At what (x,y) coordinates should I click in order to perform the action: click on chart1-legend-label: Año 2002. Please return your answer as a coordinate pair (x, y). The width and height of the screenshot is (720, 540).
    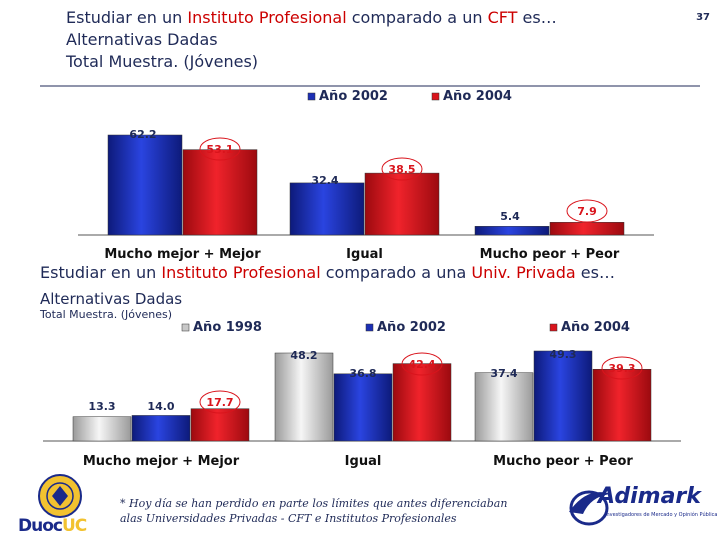
    Looking at the image, I should click on (353, 96).